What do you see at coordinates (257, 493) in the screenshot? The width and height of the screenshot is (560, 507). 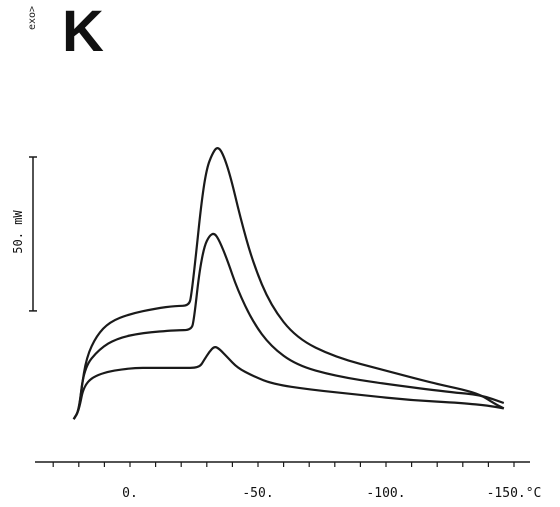 I see `x-tick-label: -50.` at bounding box center [257, 493].